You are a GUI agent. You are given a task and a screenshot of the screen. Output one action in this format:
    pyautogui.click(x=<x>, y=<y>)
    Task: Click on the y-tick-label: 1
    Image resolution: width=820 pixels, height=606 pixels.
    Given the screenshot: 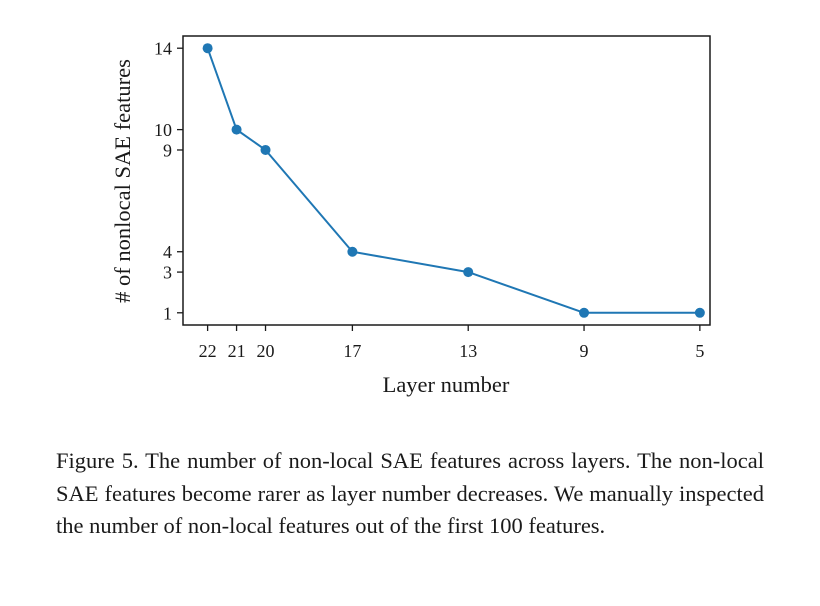 What is the action you would take?
    pyautogui.click(x=167, y=313)
    